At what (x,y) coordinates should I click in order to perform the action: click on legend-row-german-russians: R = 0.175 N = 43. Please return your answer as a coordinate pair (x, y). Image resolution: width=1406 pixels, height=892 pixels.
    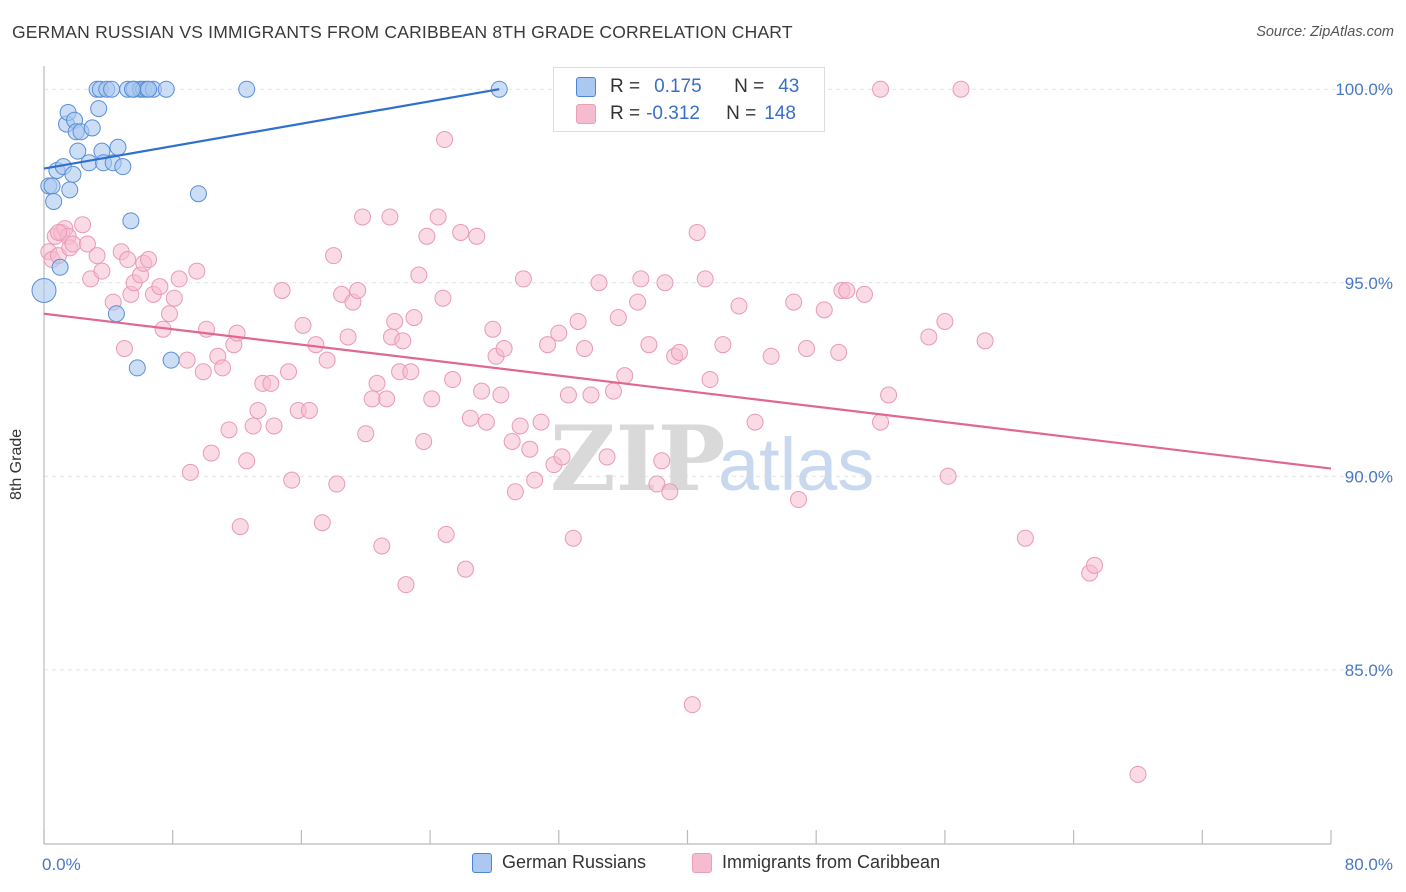
    Looking at the image, I should click on (687, 87).